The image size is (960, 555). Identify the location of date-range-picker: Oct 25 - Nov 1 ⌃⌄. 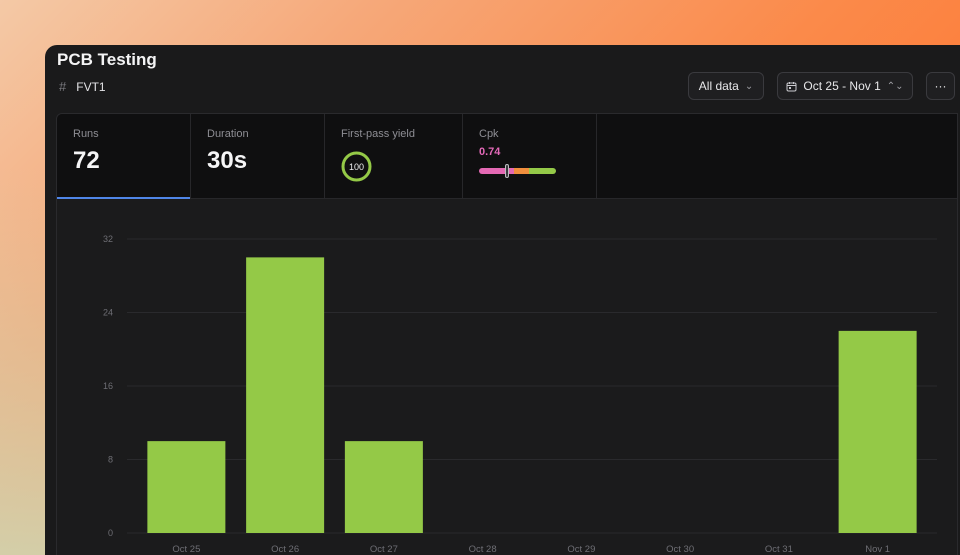
(845, 86).